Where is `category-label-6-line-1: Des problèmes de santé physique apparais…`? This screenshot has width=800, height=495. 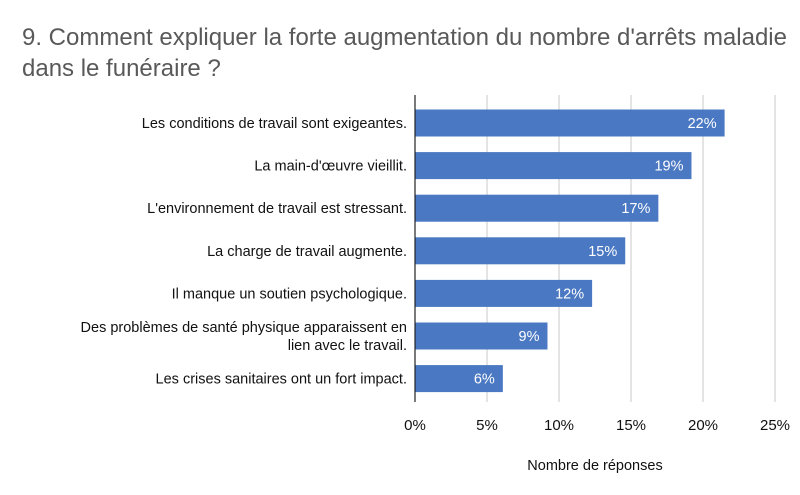
category-label-6-line-1: Des problèmes de santé physique apparais… is located at coordinates (244, 328).